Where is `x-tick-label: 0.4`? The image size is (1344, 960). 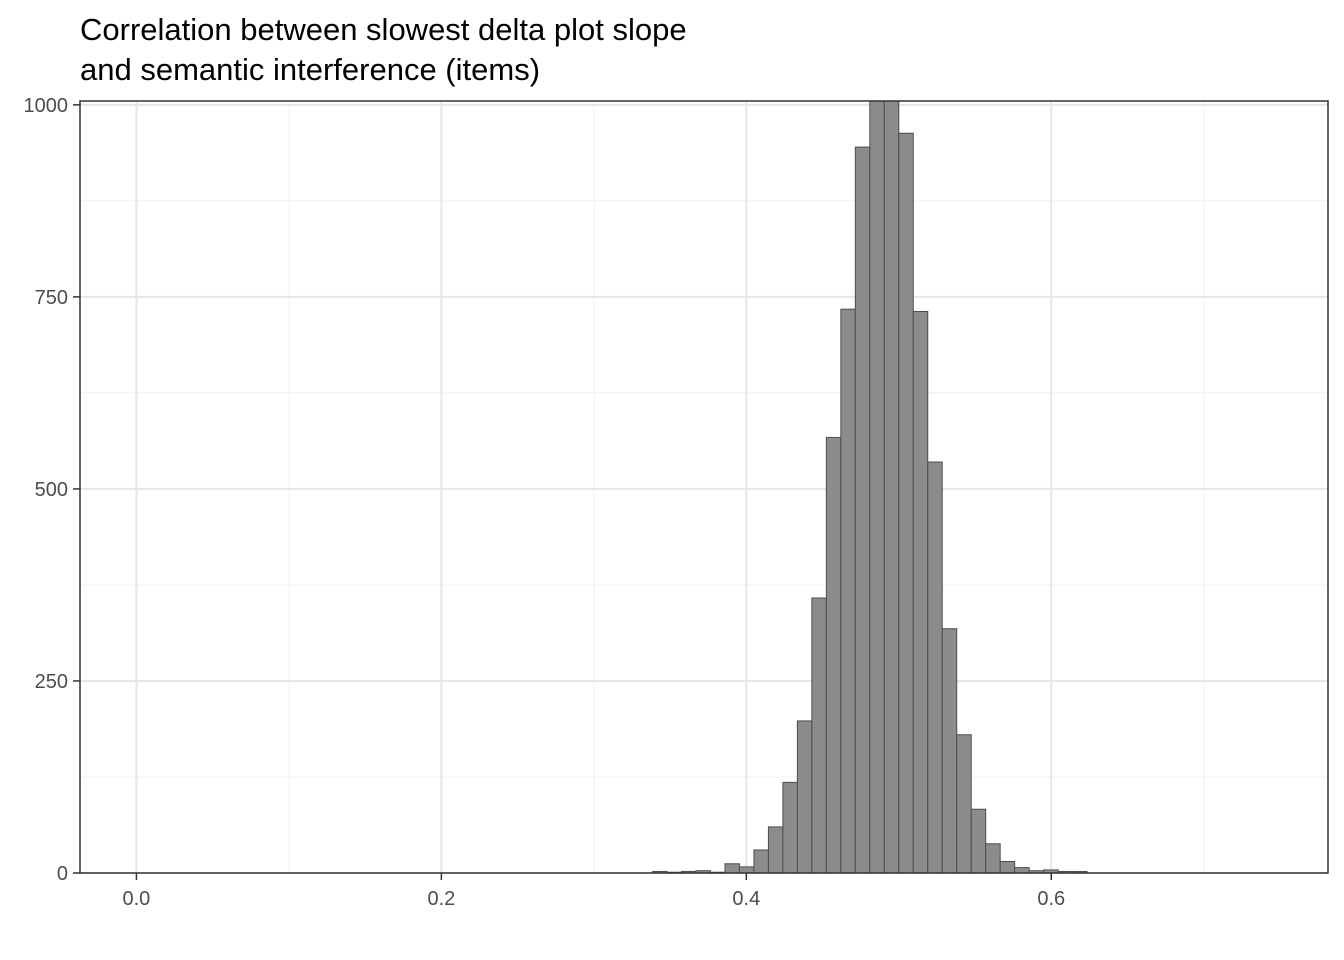 x-tick-label: 0.4 is located at coordinates (746, 899).